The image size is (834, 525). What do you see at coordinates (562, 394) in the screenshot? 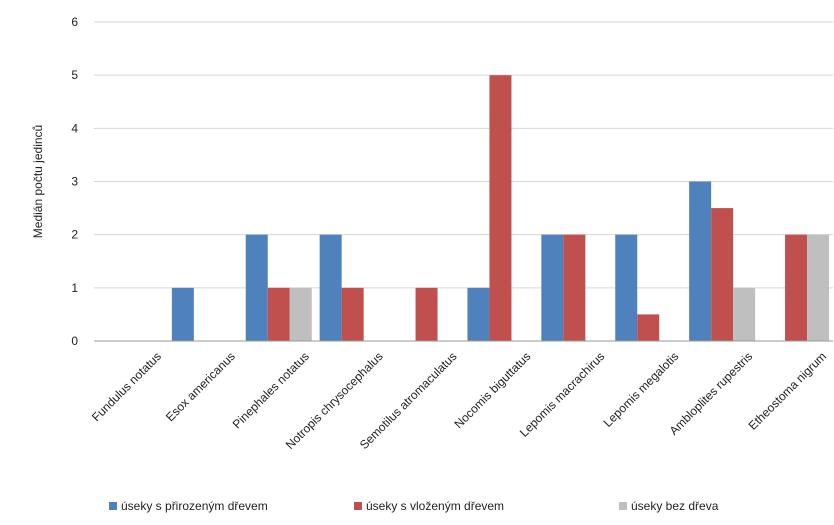
I see `x-category-label: Lepomis macrachirus` at bounding box center [562, 394].